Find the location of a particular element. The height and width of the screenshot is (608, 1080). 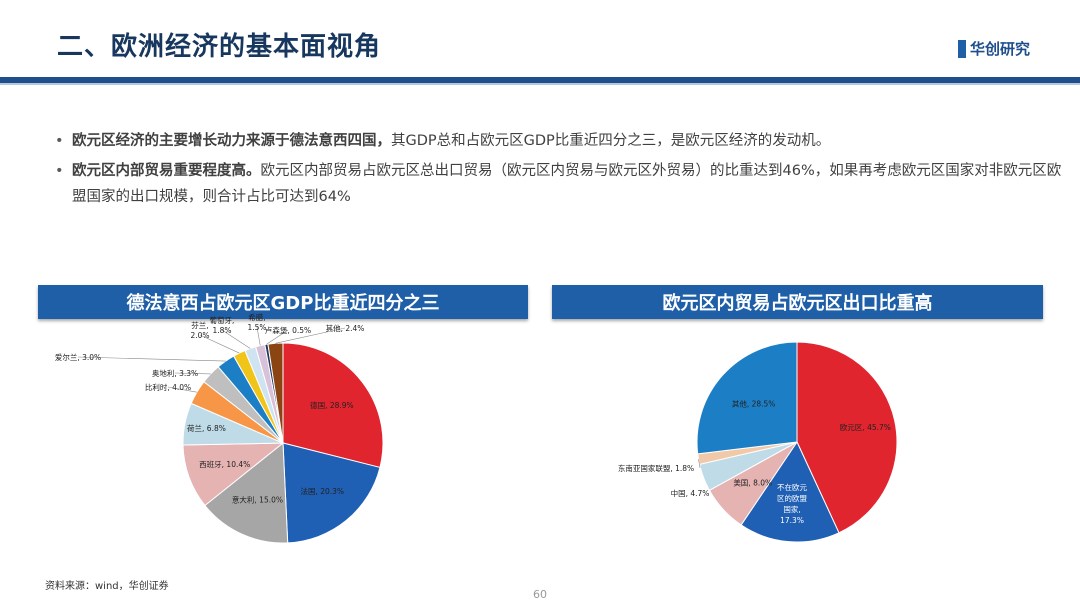

gdp-slice-label: 比利时, 4.0% is located at coordinates (168, 387).